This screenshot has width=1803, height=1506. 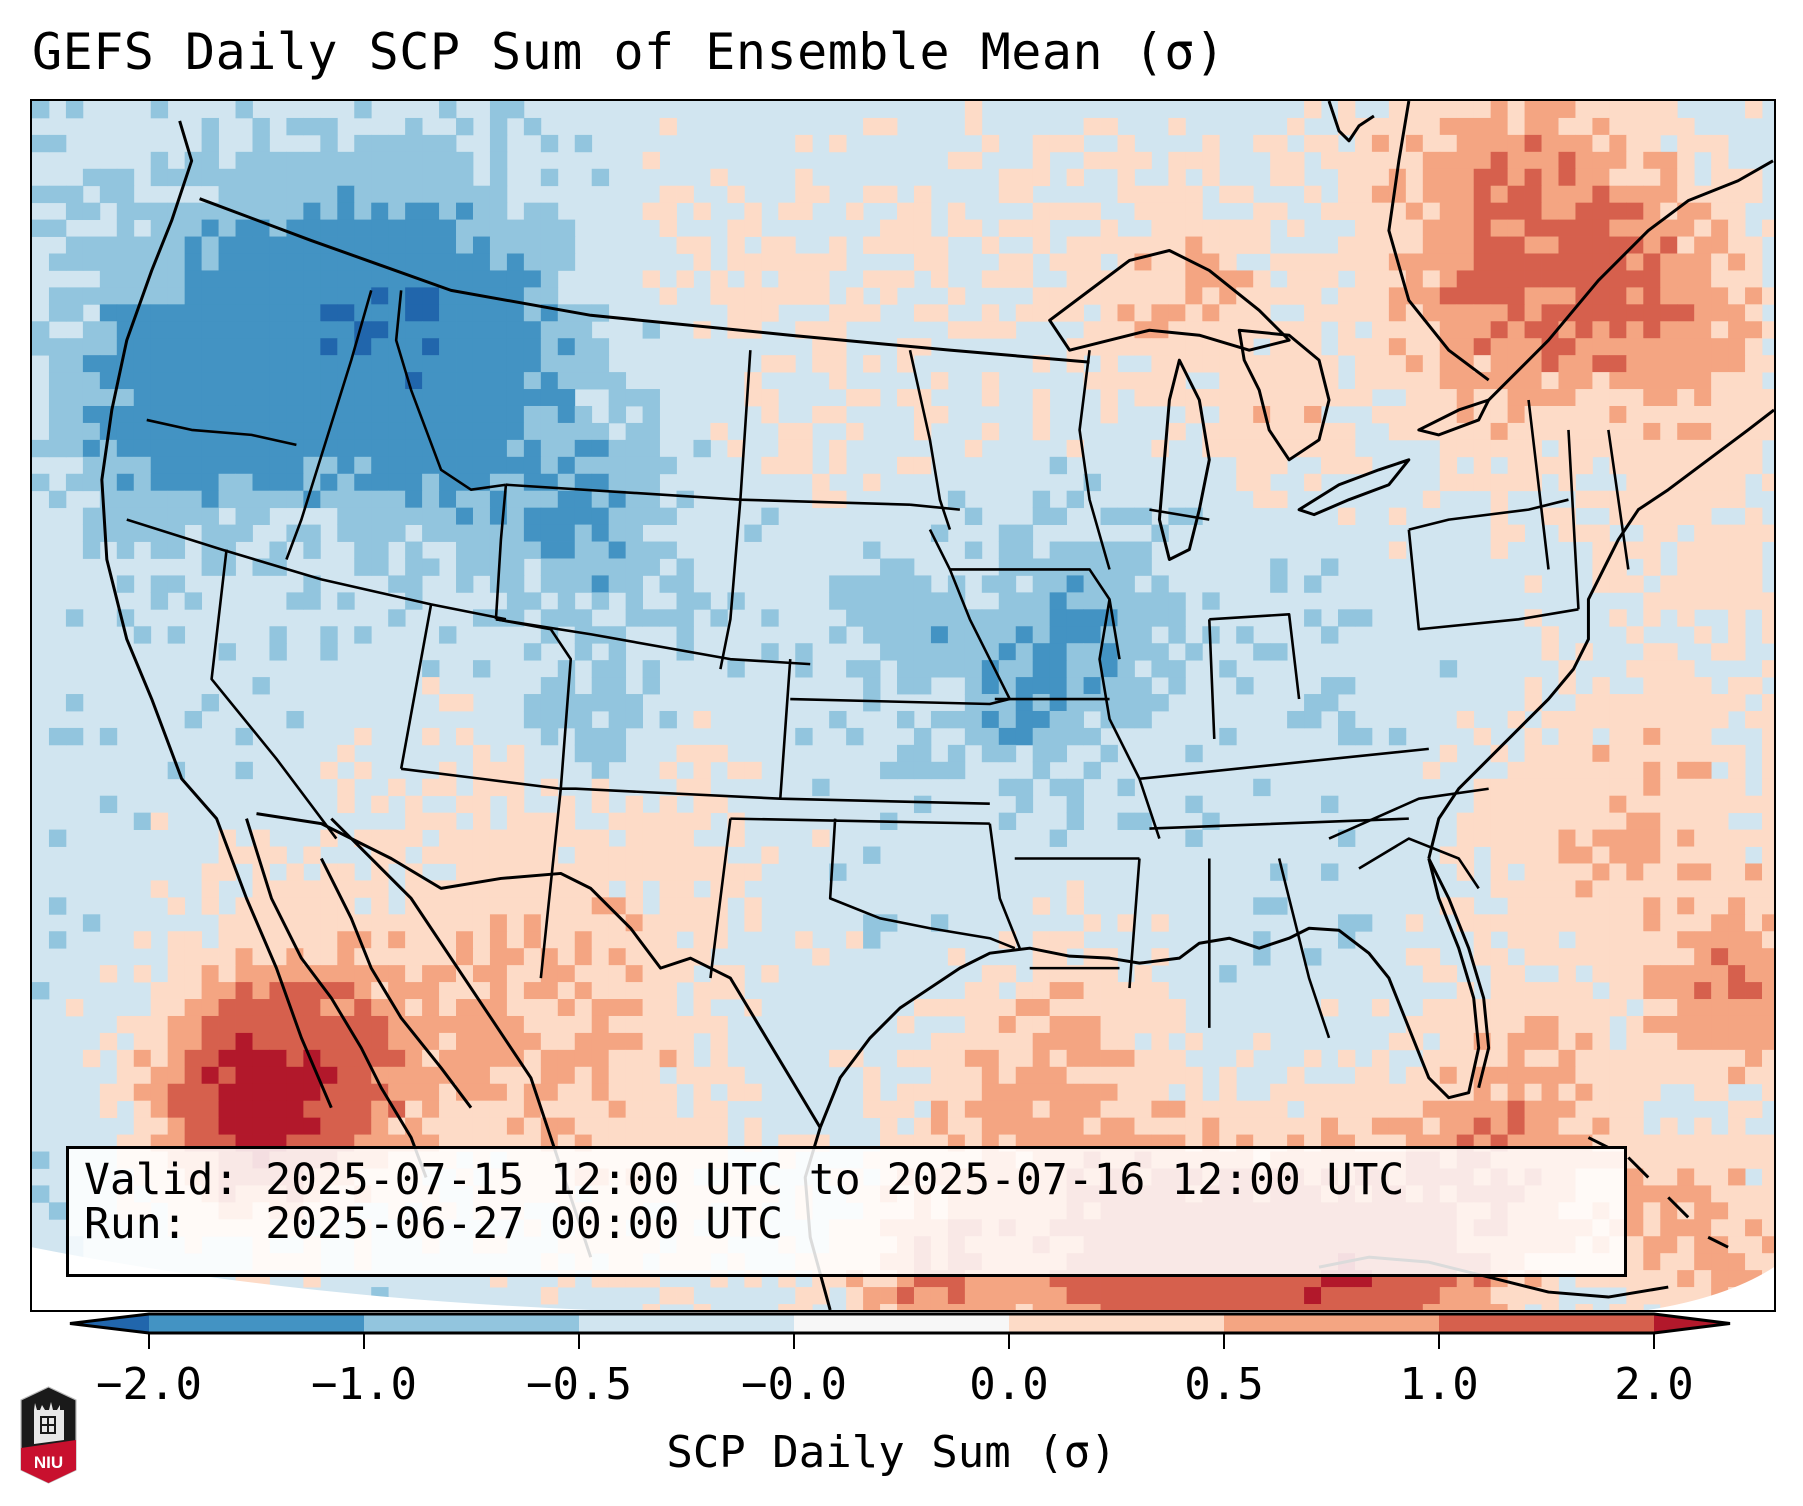 I want to click on projection-outside-area-right, so click(x=1711, y=1288).